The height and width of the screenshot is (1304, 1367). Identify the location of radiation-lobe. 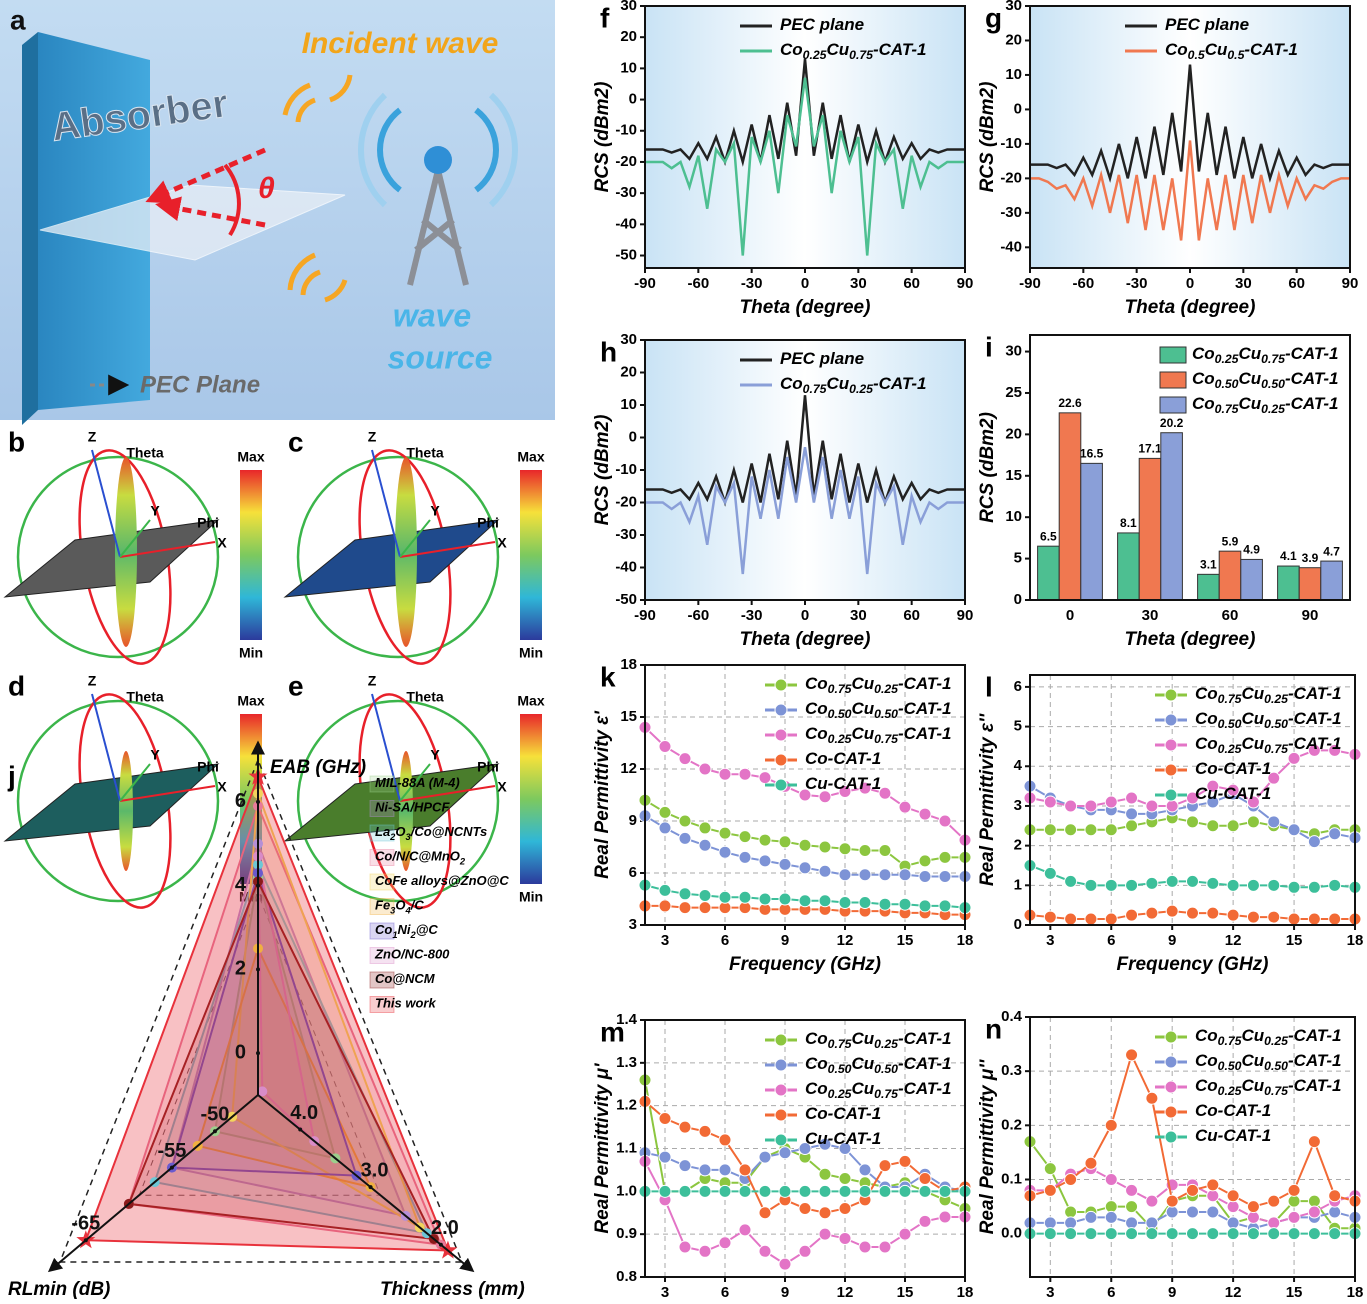
(126, 552).